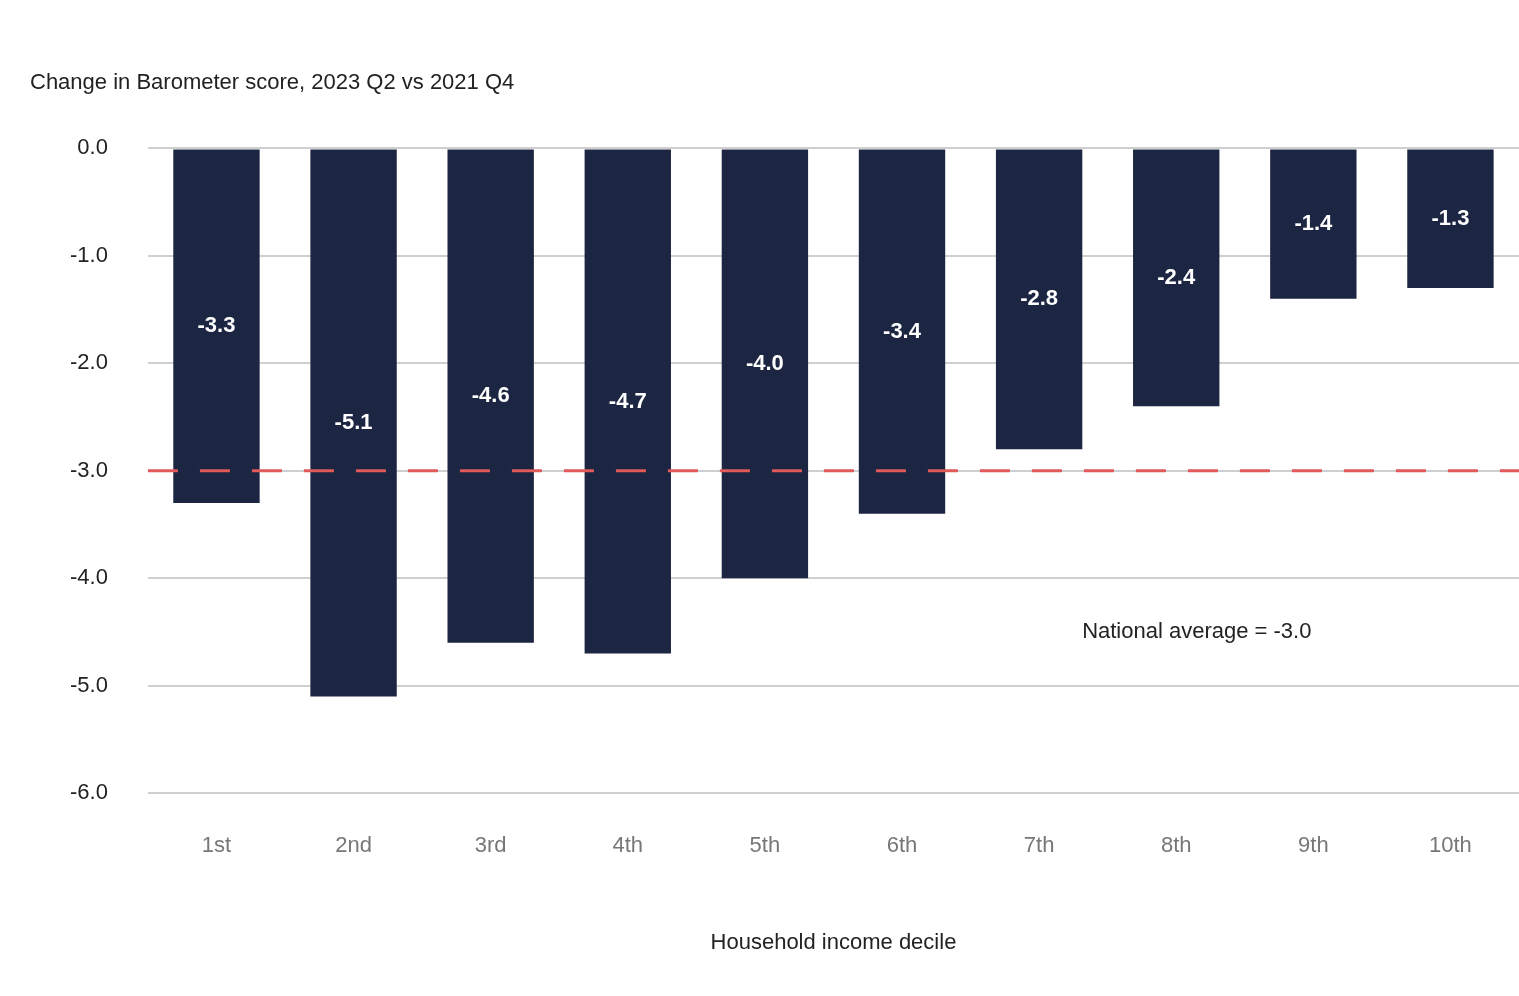 The image size is (1519, 996). Describe the element at coordinates (902, 330) in the screenshot. I see `data-label: -3.4` at that location.